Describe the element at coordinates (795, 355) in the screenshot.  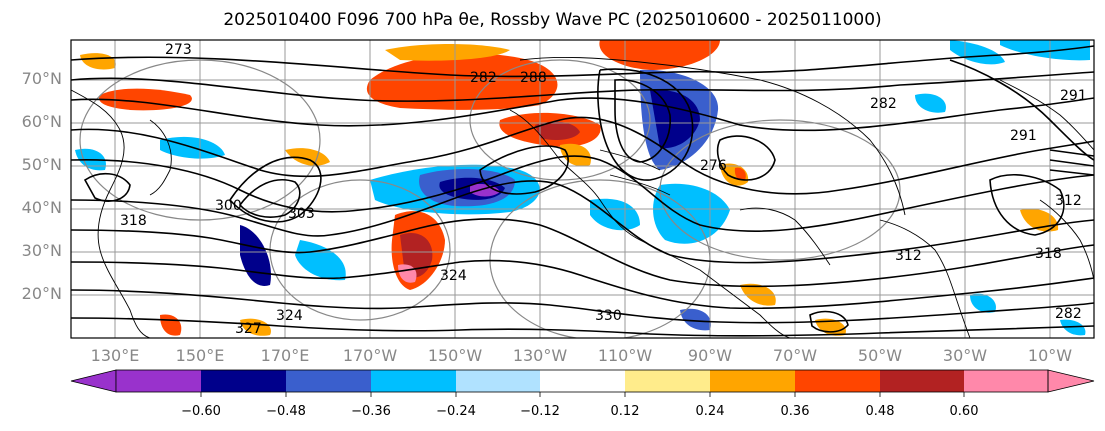
I see `lon-label: 70°W` at that location.